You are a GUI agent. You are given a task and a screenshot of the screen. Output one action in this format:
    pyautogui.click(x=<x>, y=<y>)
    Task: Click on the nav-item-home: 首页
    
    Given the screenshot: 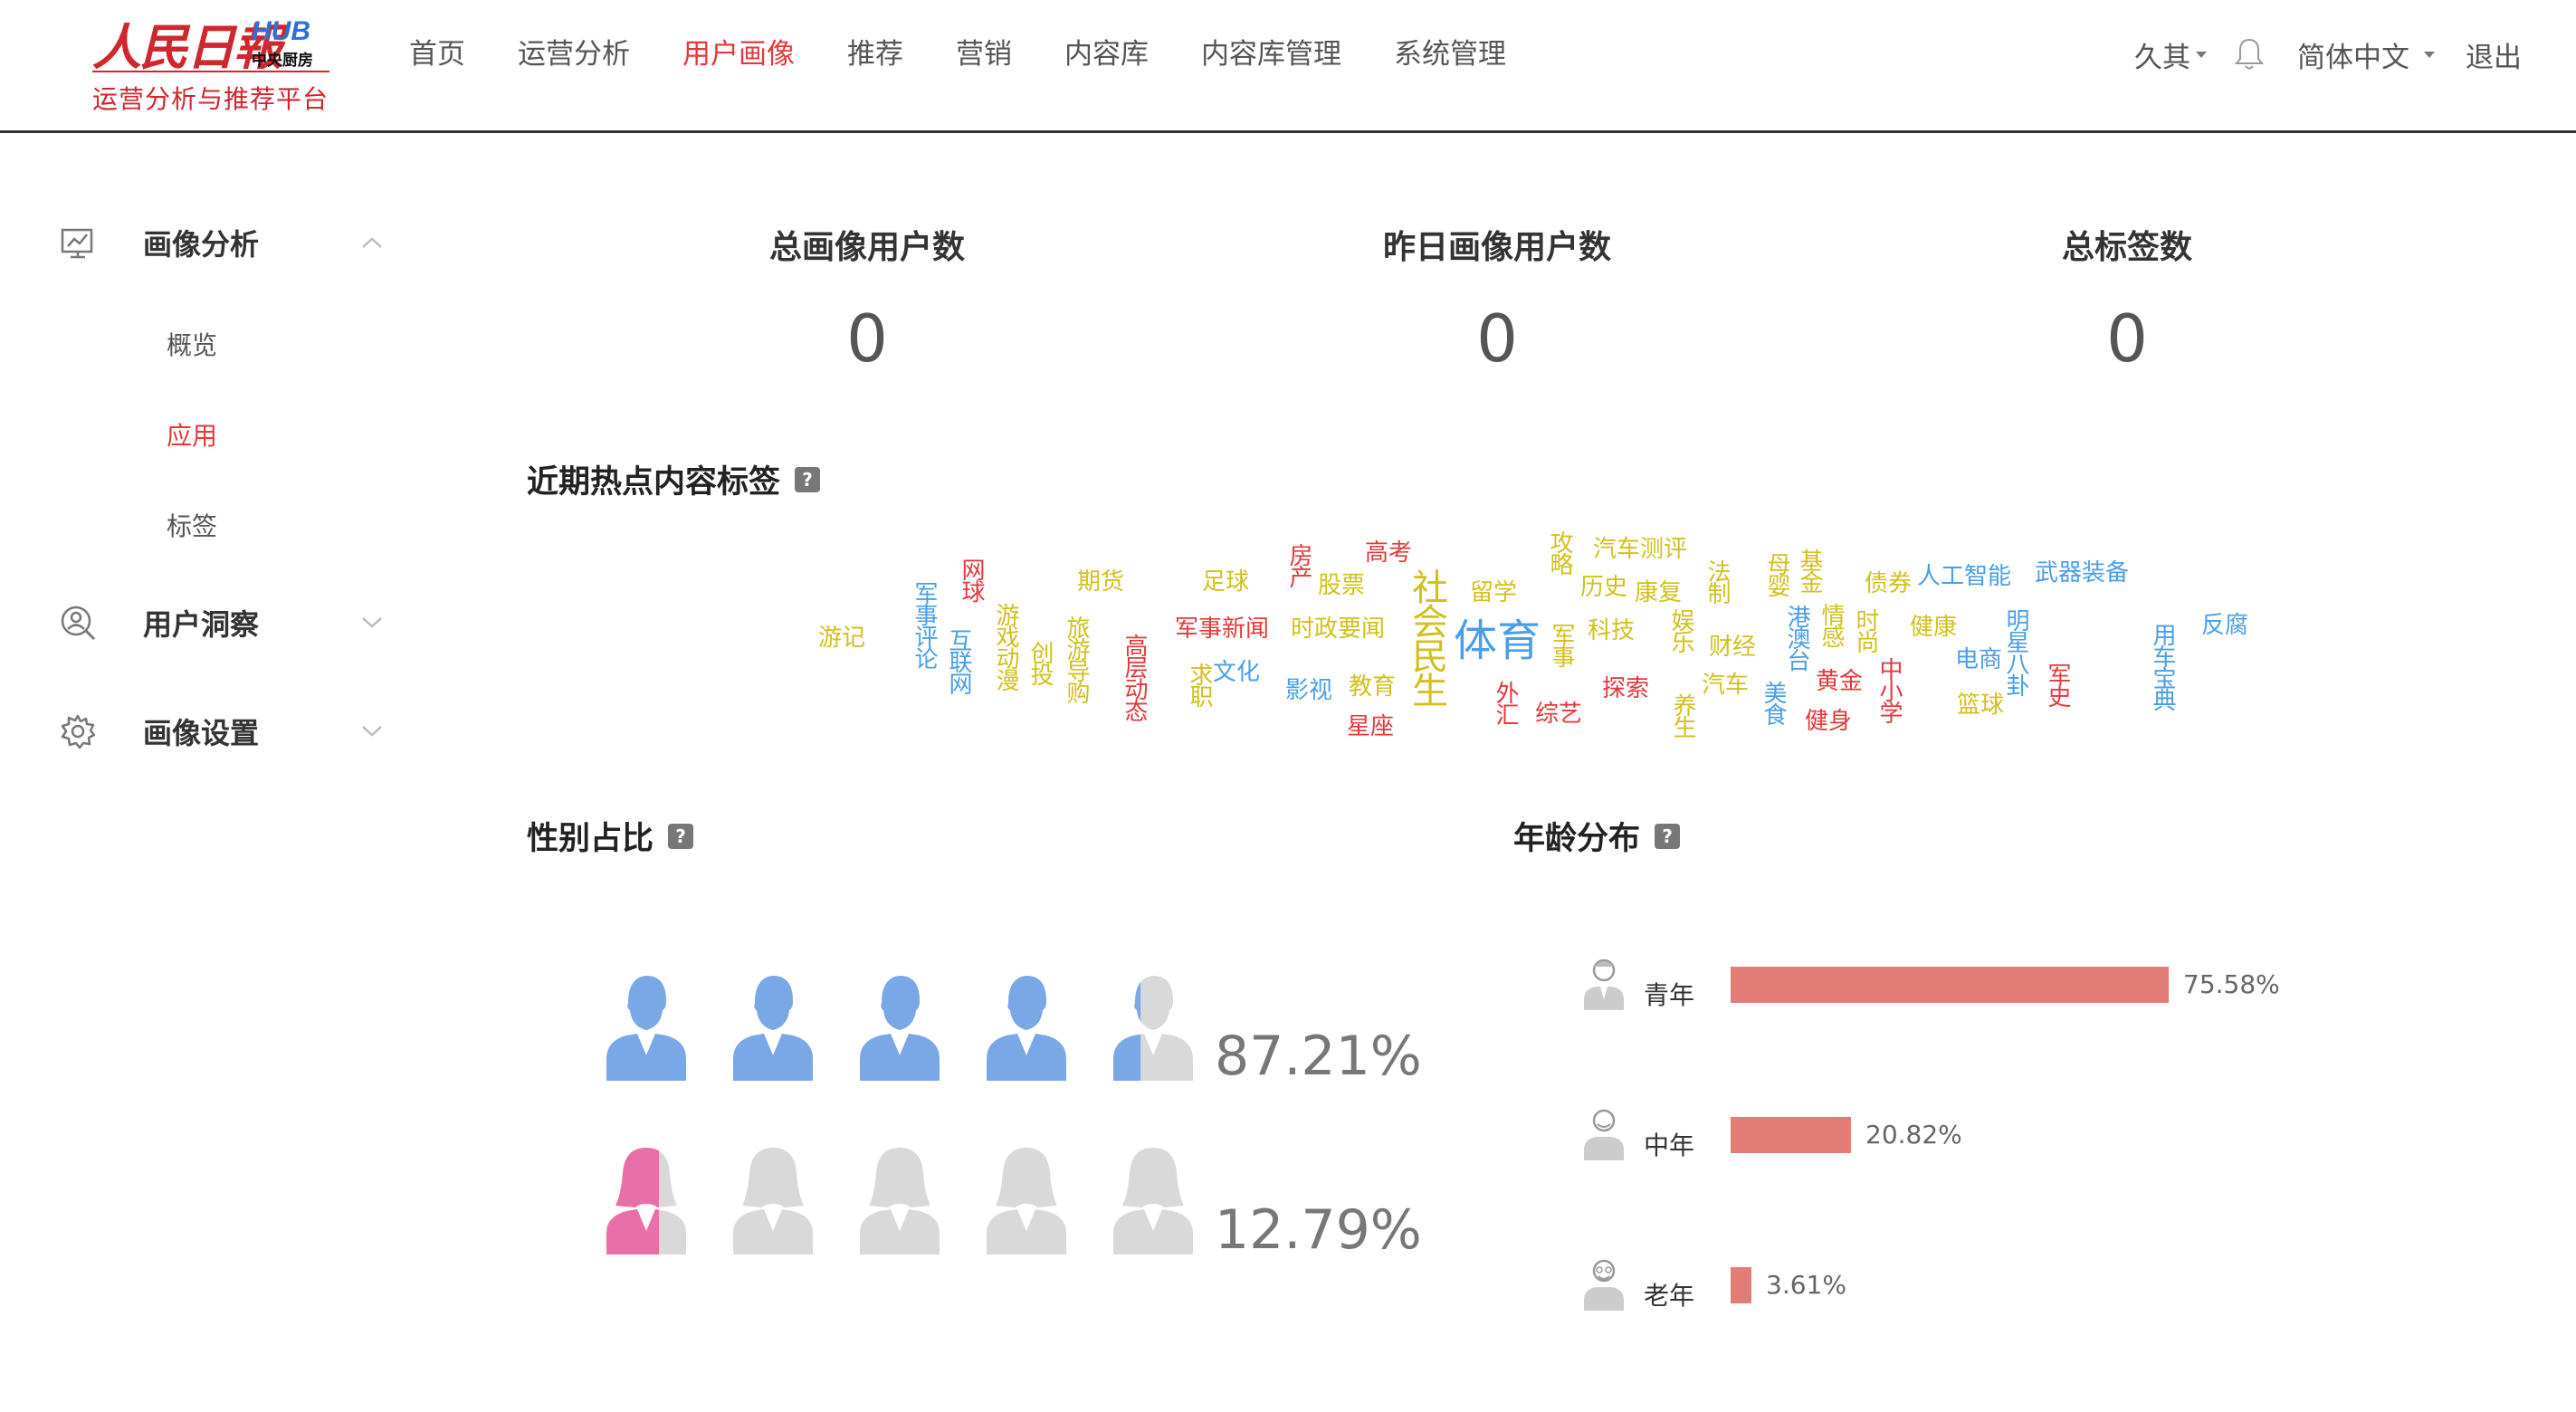 What is the action you would take?
    pyautogui.click(x=437, y=54)
    